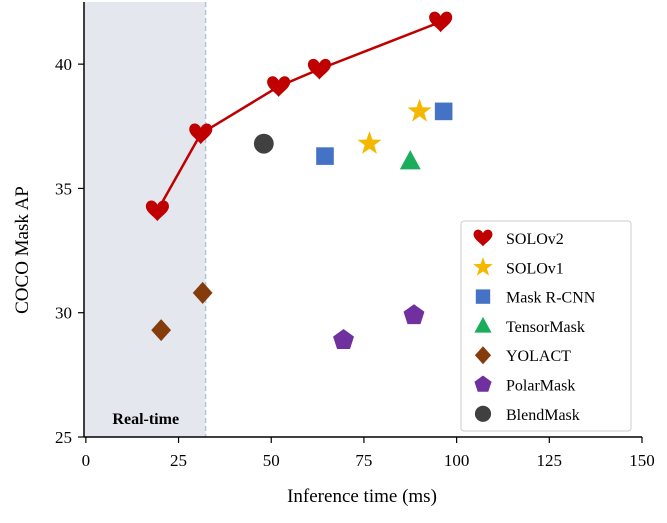  I want to click on legend-marker-solov1, so click(483, 266).